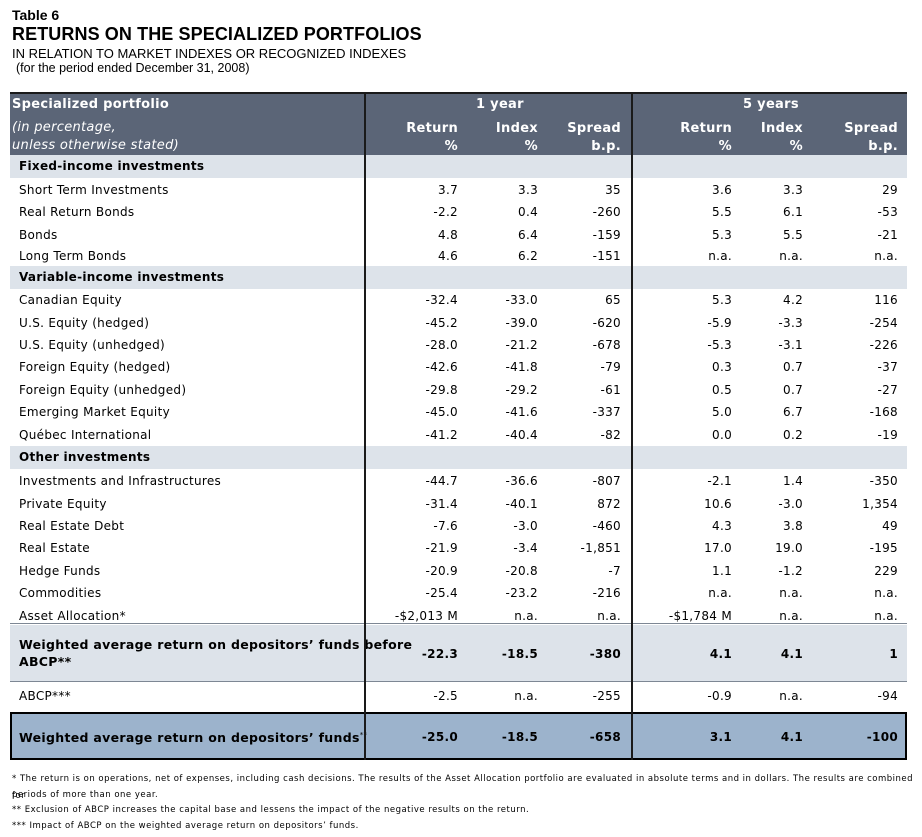  Describe the element at coordinates (531, 146) in the screenshot. I see `col-unit-index-1y: %` at that location.